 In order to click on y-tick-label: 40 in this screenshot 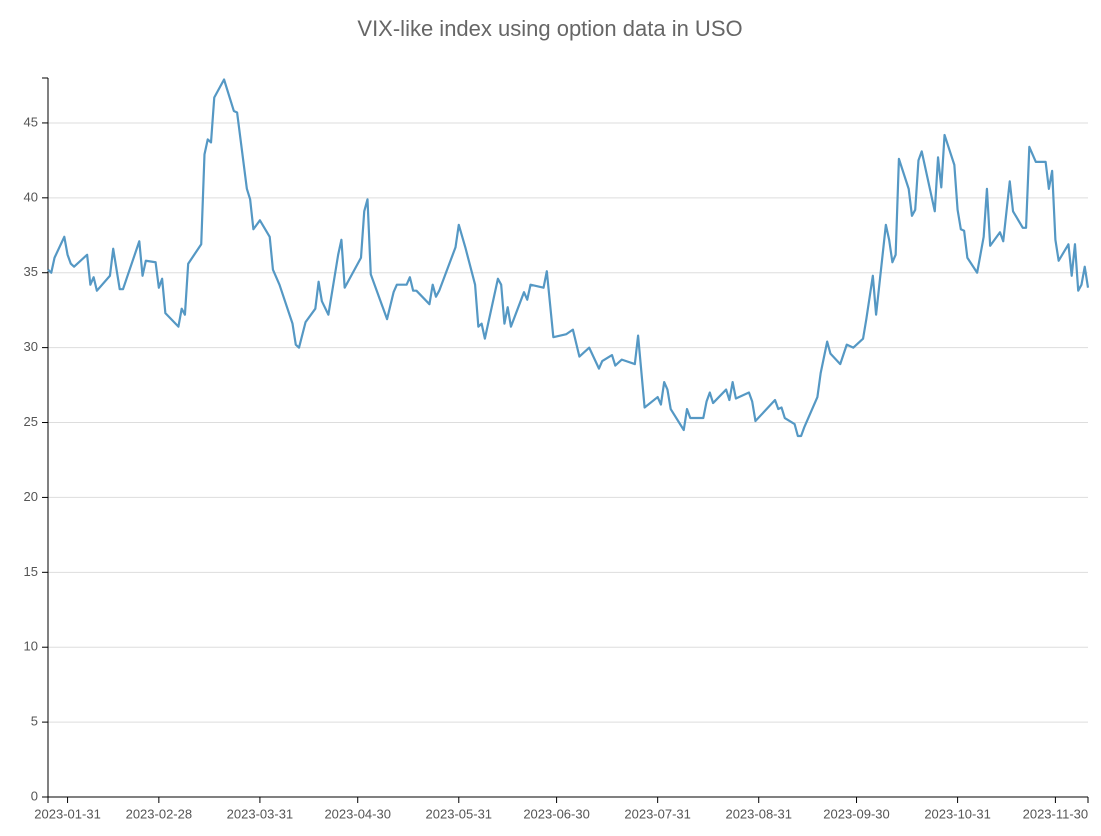, I will do `click(31, 196)`.